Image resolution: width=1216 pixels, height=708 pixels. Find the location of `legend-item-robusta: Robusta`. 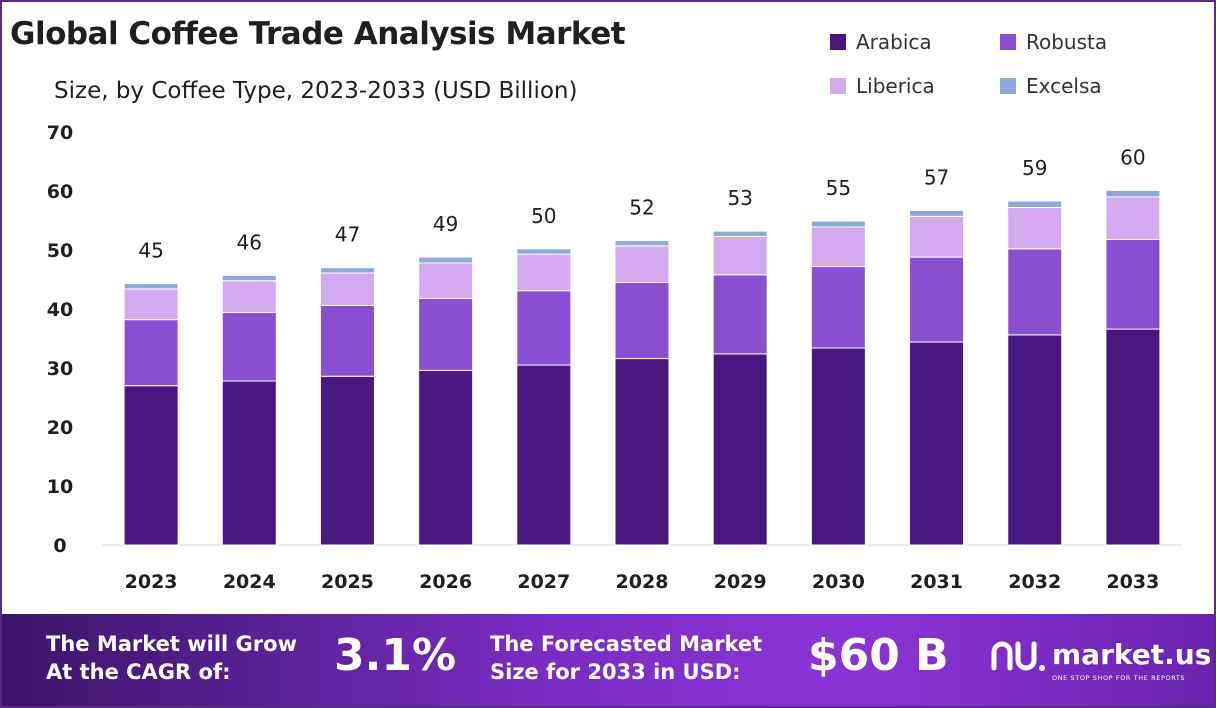

legend-item-robusta: Robusta is located at coordinates (1053, 42).